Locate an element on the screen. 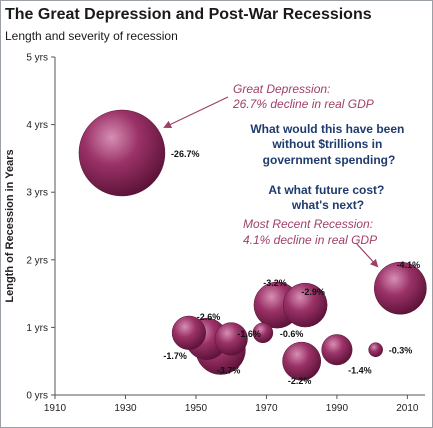  annotation-cost: At what future cost? what's next? is located at coordinates (327, 197).